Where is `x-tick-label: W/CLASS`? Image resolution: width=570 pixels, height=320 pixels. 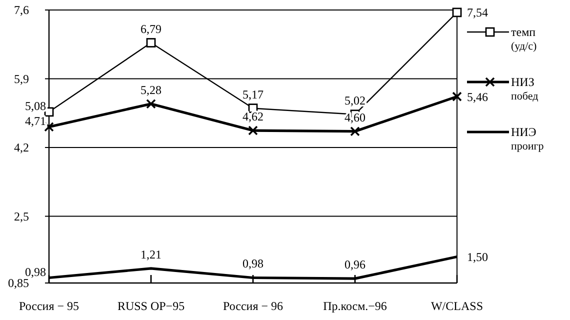
x-tick-label: W/CLASS is located at coordinates (457, 306).